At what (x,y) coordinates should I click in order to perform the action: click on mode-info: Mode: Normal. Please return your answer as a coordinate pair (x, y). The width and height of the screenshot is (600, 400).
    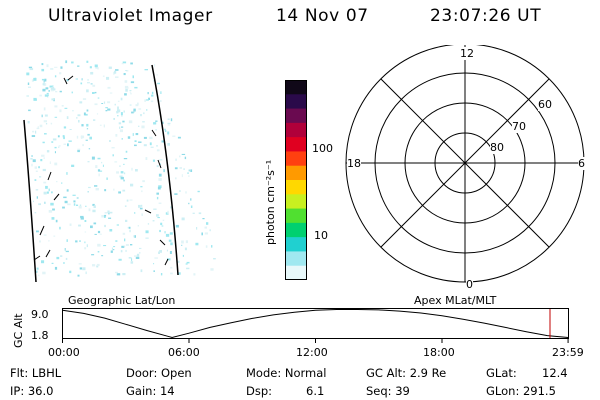
    Looking at the image, I should click on (286, 373).